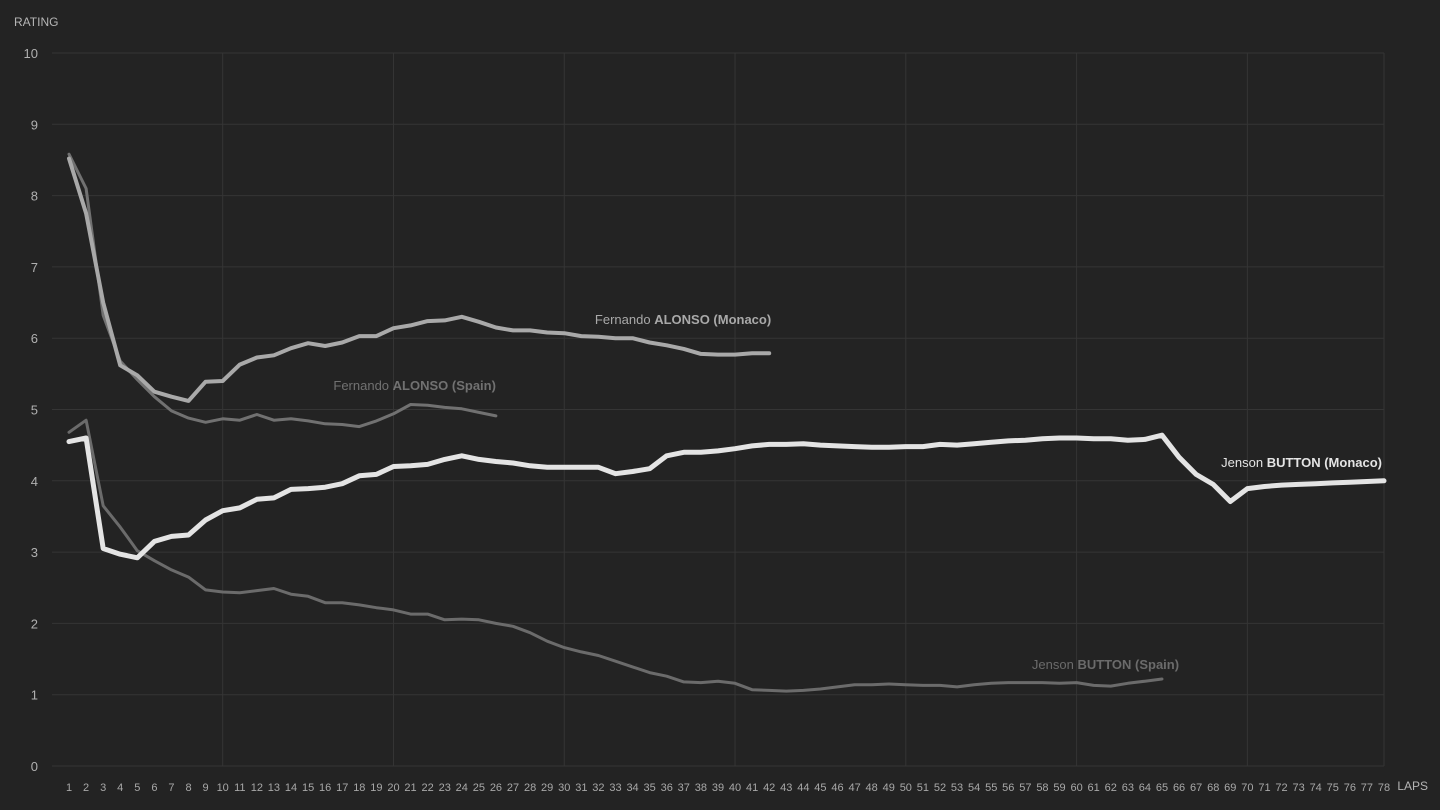 This screenshot has width=1440, height=810. I want to click on x-tick-label: 37, so click(684, 788).